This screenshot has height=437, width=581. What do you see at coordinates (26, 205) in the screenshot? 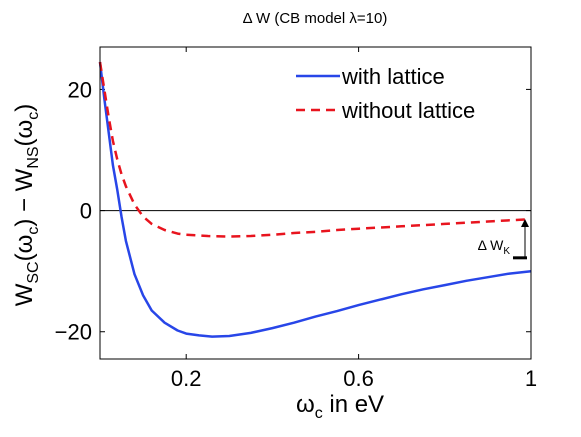
I see `y-axis-label: WSC(ωc) − WNS(ωc)` at bounding box center [26, 205].